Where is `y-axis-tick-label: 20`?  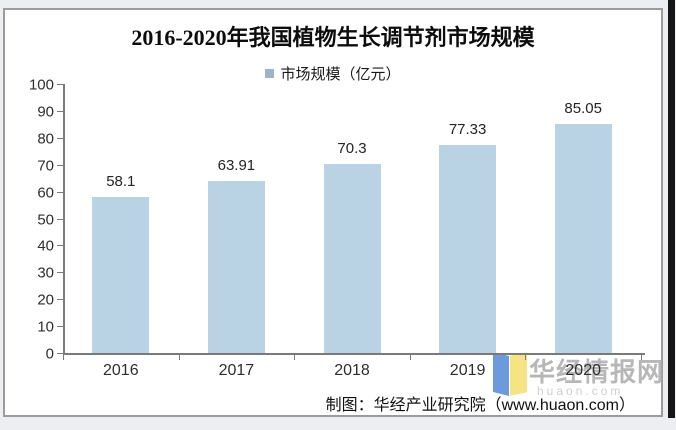
y-axis-tick-label: 20 is located at coordinates (45, 300).